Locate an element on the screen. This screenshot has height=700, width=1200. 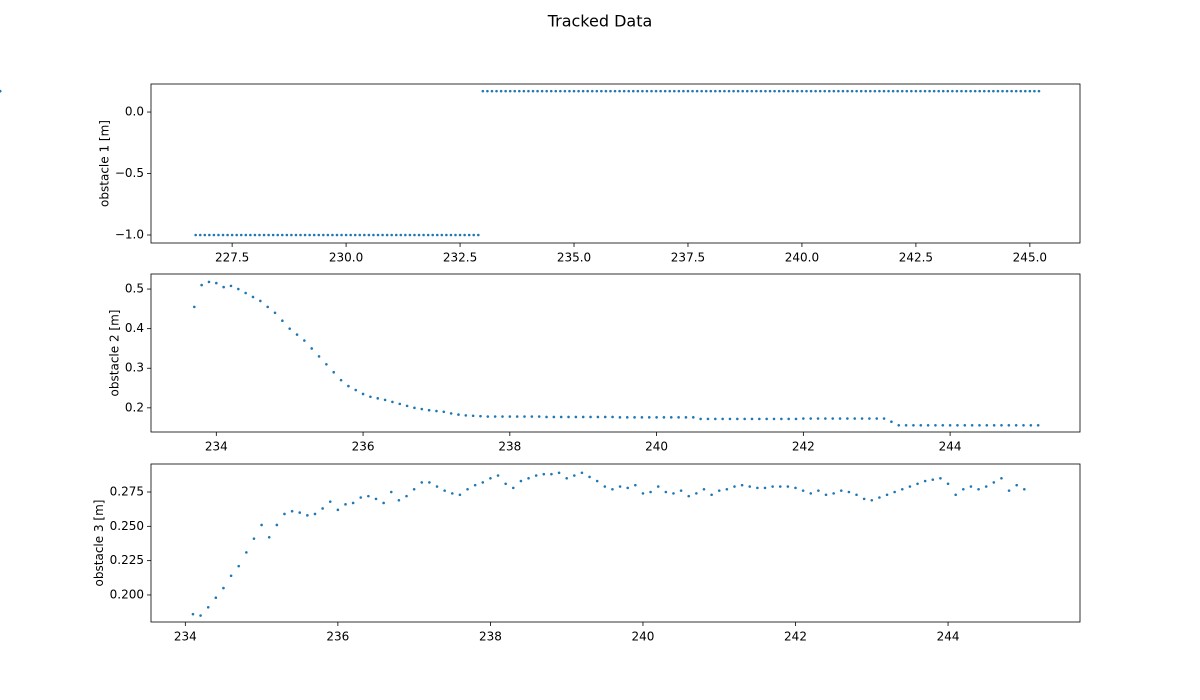
x-tick-label: 237.5 is located at coordinates (688, 258).